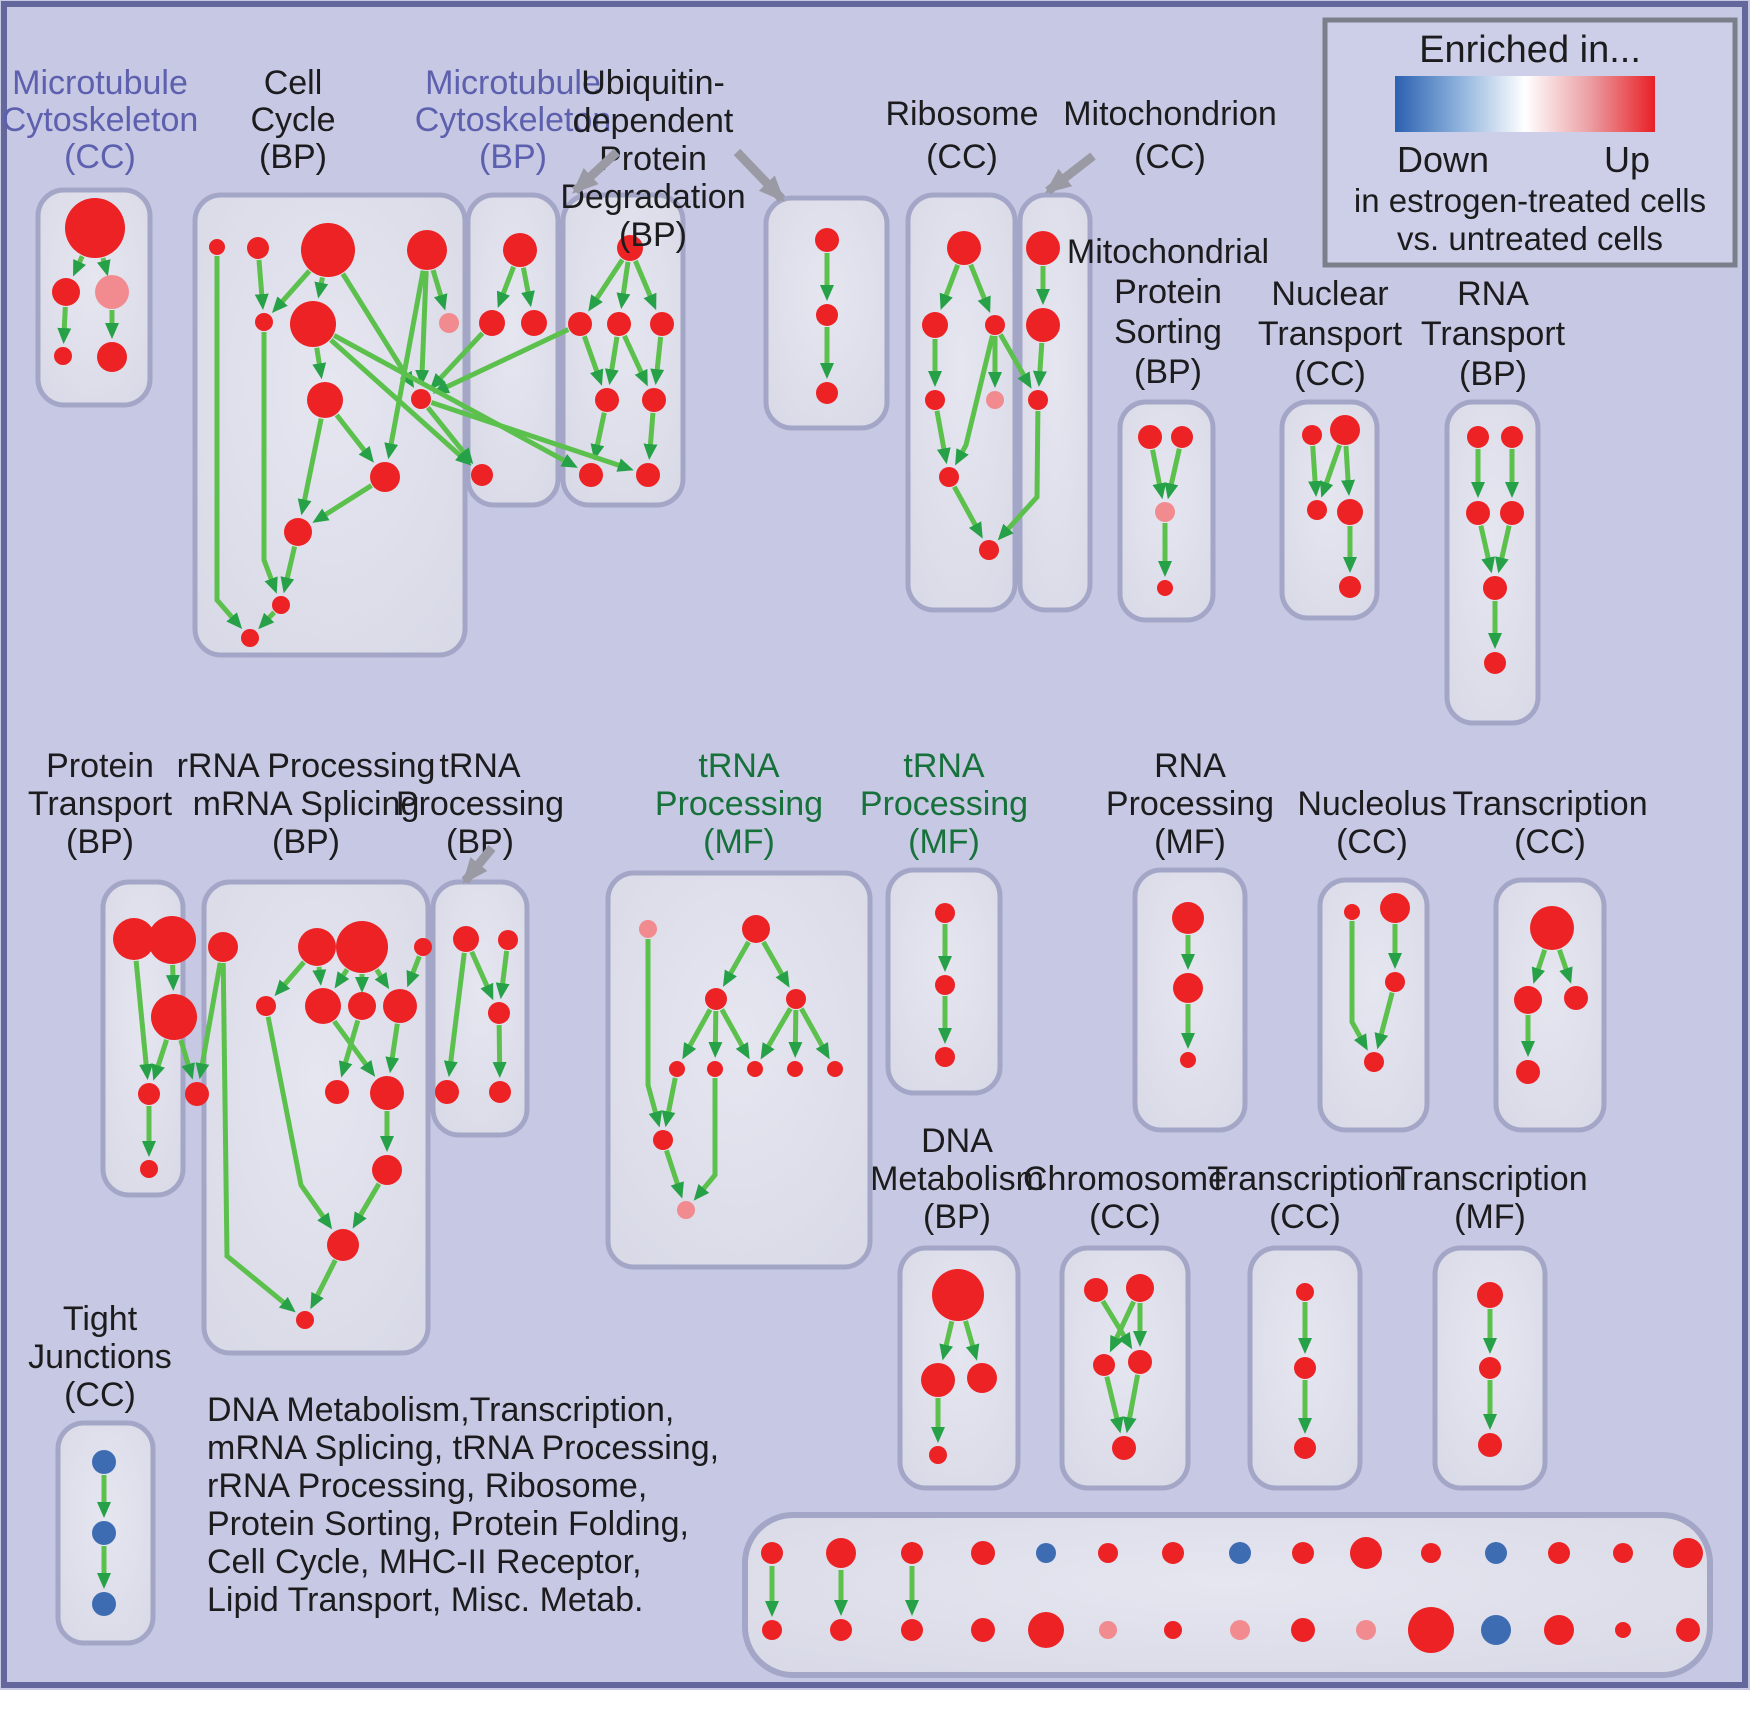 The width and height of the screenshot is (1750, 1715). I want to click on edge-ub1-ub4, so click(645, 285).